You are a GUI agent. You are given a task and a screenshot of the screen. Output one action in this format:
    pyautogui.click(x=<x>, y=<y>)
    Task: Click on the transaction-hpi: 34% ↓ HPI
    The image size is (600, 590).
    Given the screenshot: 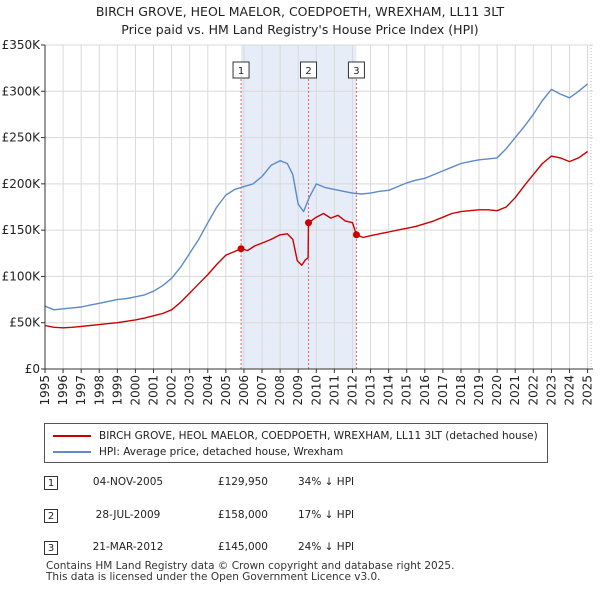 What is the action you would take?
    pyautogui.click(x=326, y=482)
    